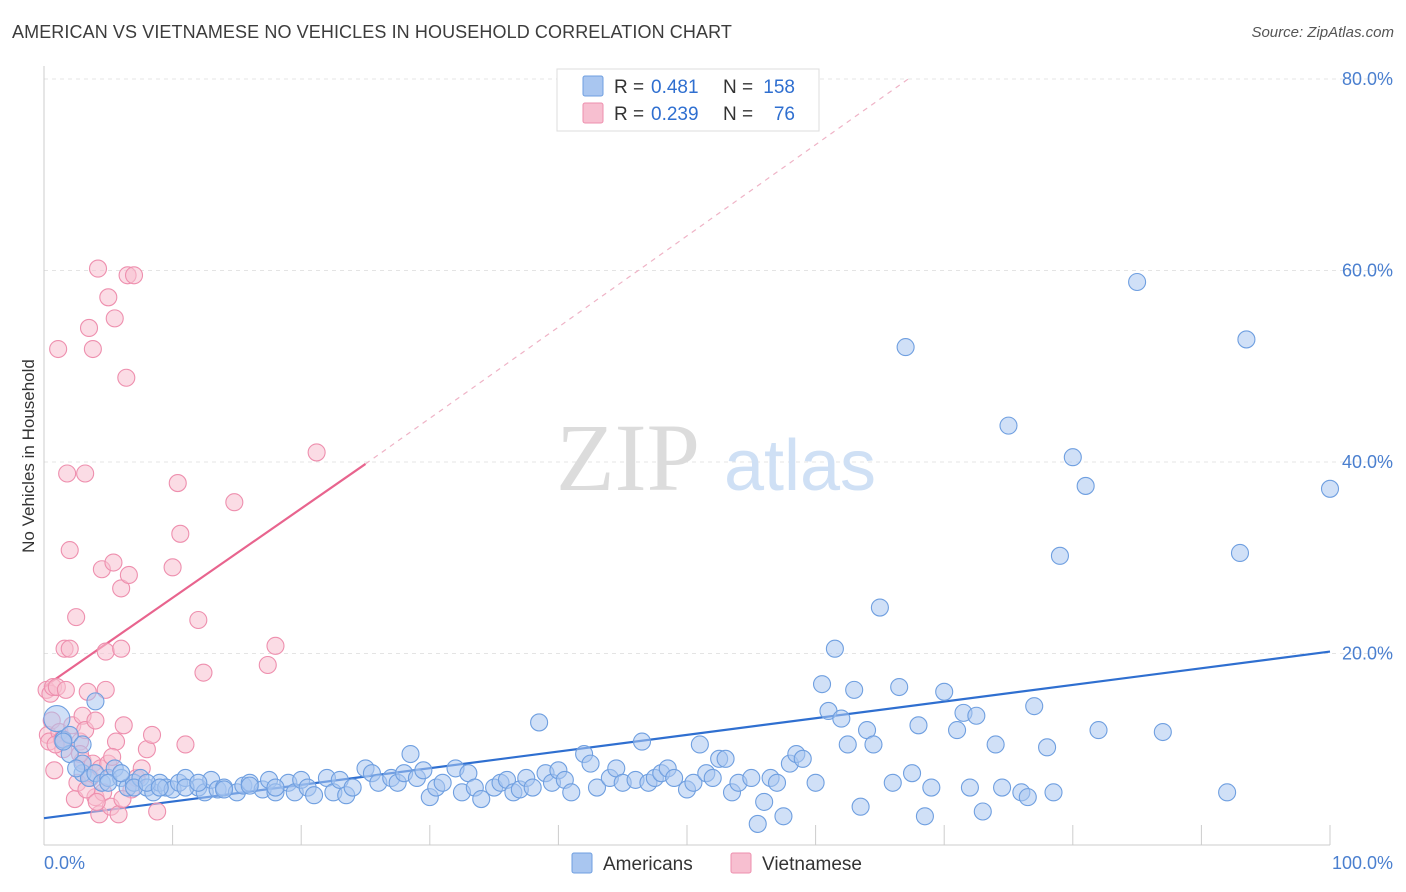 The width and height of the screenshot is (1406, 892). I want to click on bottom-legend-swatch-americans, so click(582, 863).